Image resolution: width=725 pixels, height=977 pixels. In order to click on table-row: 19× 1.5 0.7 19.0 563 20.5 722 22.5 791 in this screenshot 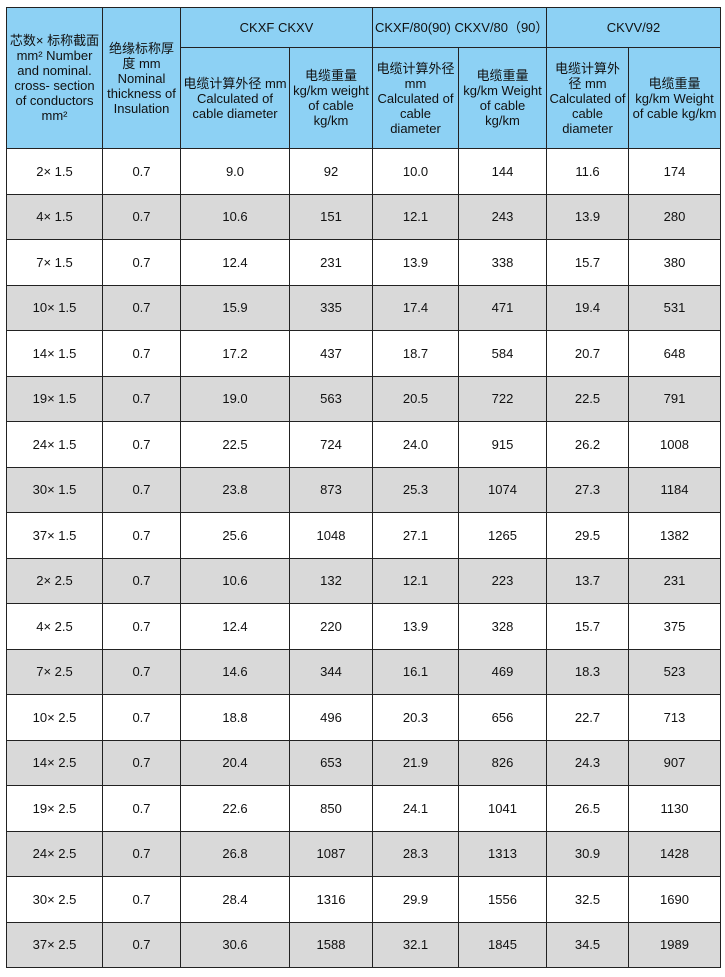, I will do `click(364, 398)`.